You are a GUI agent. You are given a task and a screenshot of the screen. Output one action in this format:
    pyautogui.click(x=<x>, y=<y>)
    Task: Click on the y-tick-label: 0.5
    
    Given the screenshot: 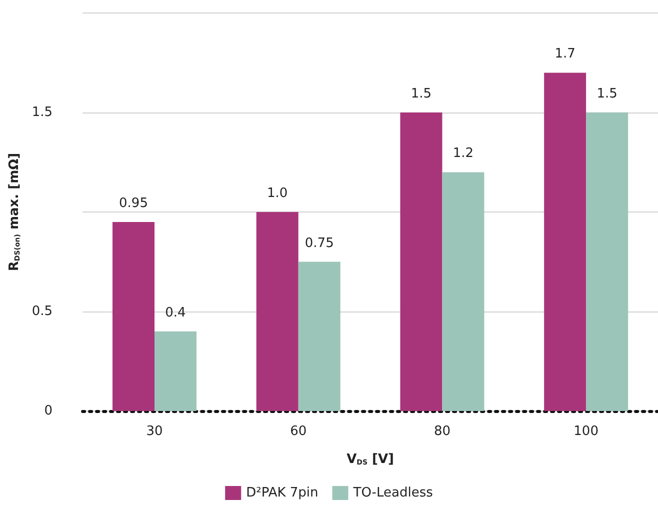 What is the action you would take?
    pyautogui.click(x=42, y=311)
    